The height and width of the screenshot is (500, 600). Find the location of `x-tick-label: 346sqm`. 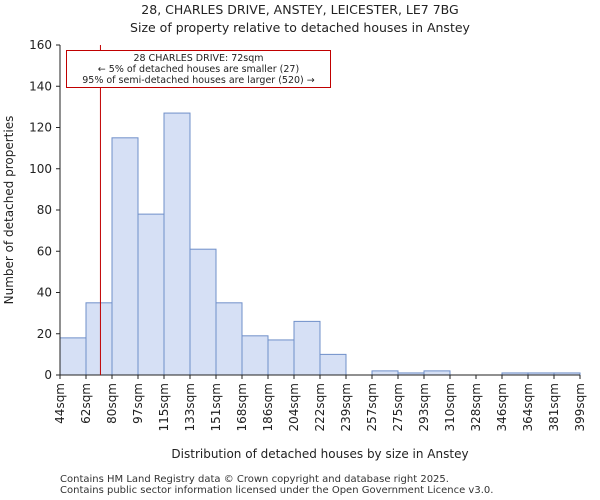

x-tick-label: 346sqm is located at coordinates (502, 407).